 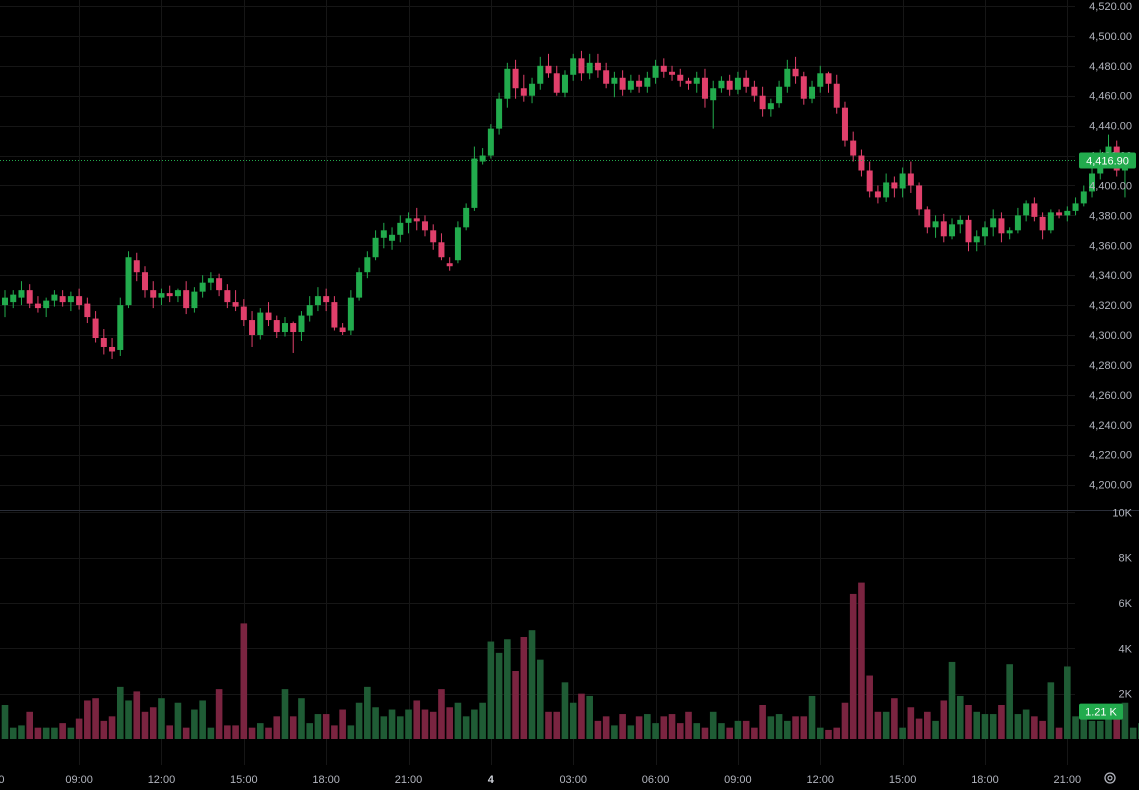 What do you see at coordinates (244, 779) in the screenshot?
I see `time-tick-label: 15:00` at bounding box center [244, 779].